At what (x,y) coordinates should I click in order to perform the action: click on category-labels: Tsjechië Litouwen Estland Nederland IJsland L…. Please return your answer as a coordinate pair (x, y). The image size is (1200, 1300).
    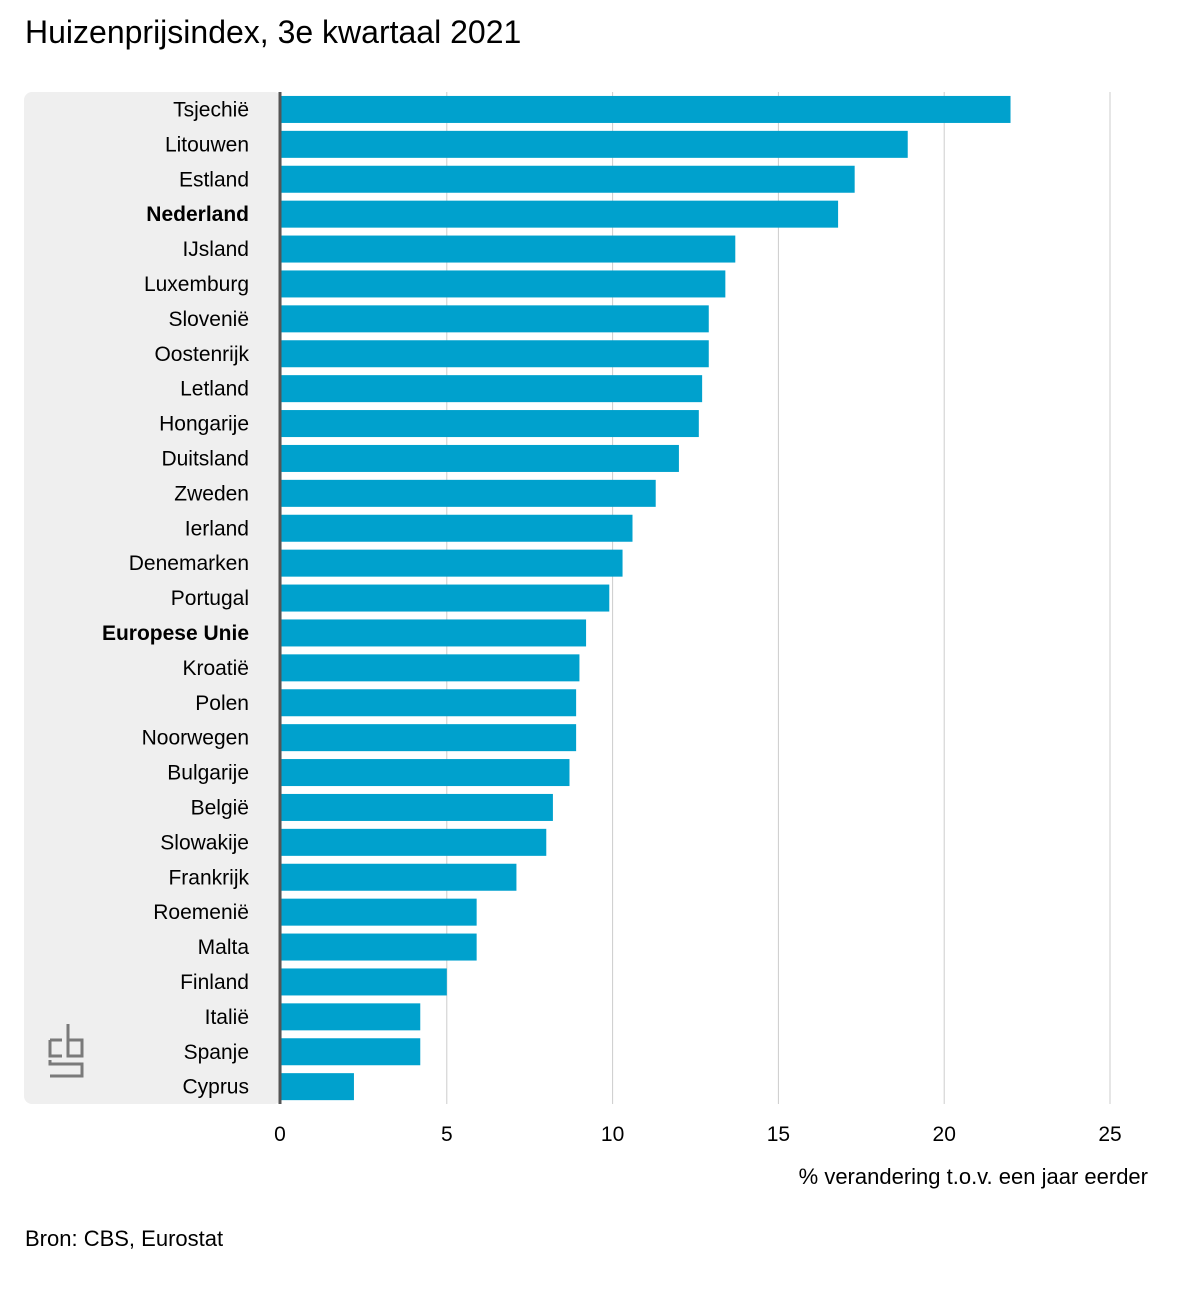
    Looking at the image, I should click on (176, 598).